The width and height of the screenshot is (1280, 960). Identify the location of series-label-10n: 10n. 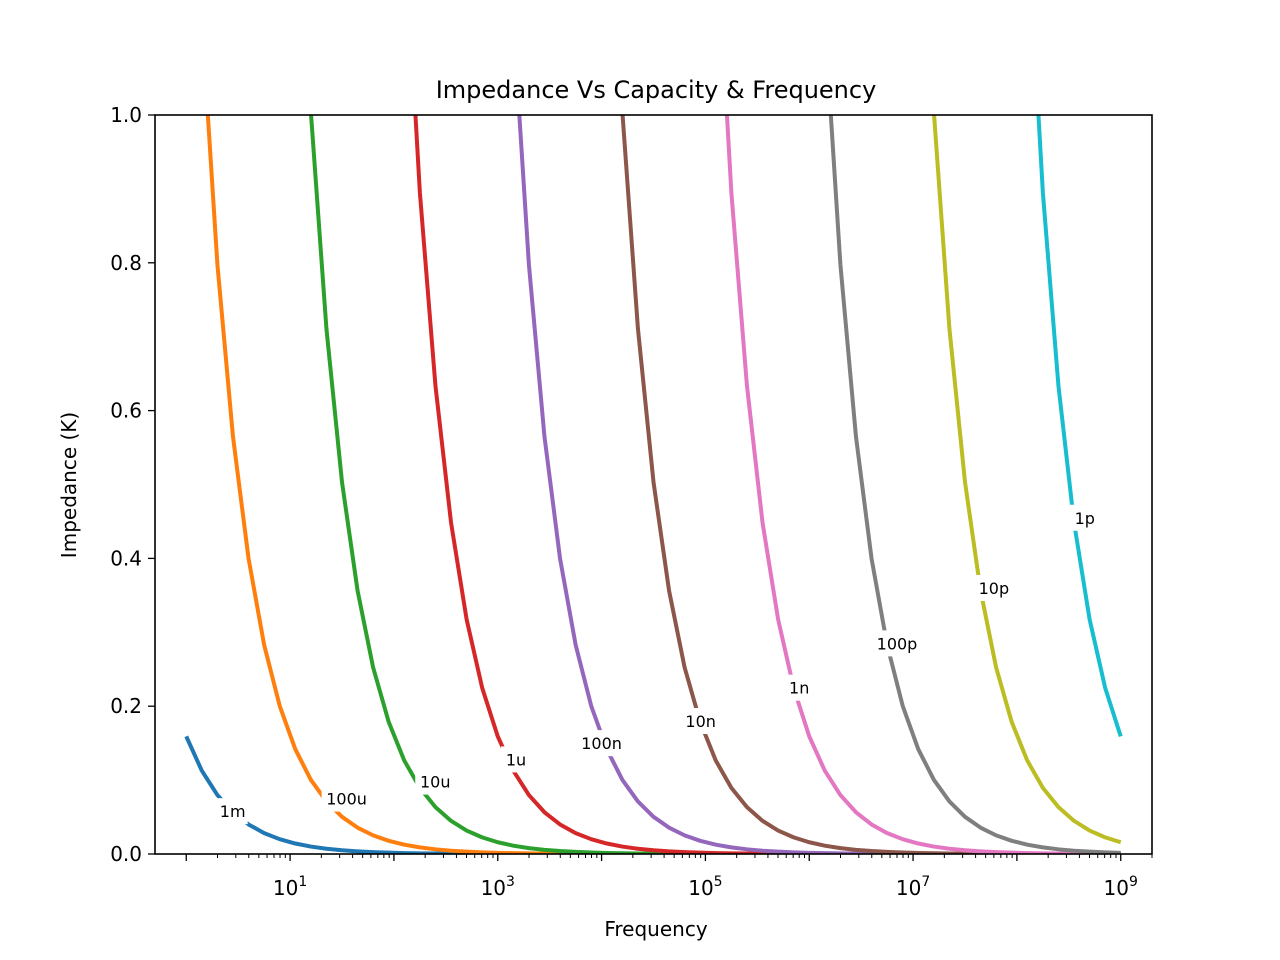
(700, 721).